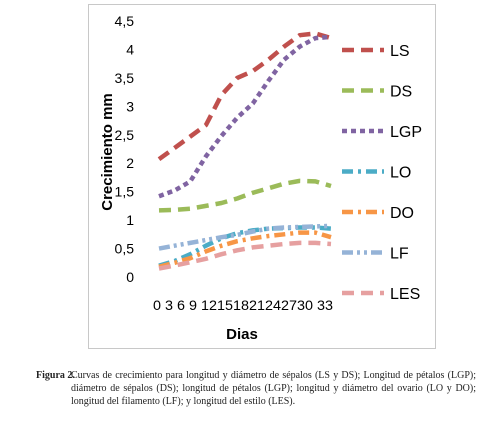  Describe the element at coordinates (130, 220) in the screenshot. I see `y-tick-label: 1` at that location.